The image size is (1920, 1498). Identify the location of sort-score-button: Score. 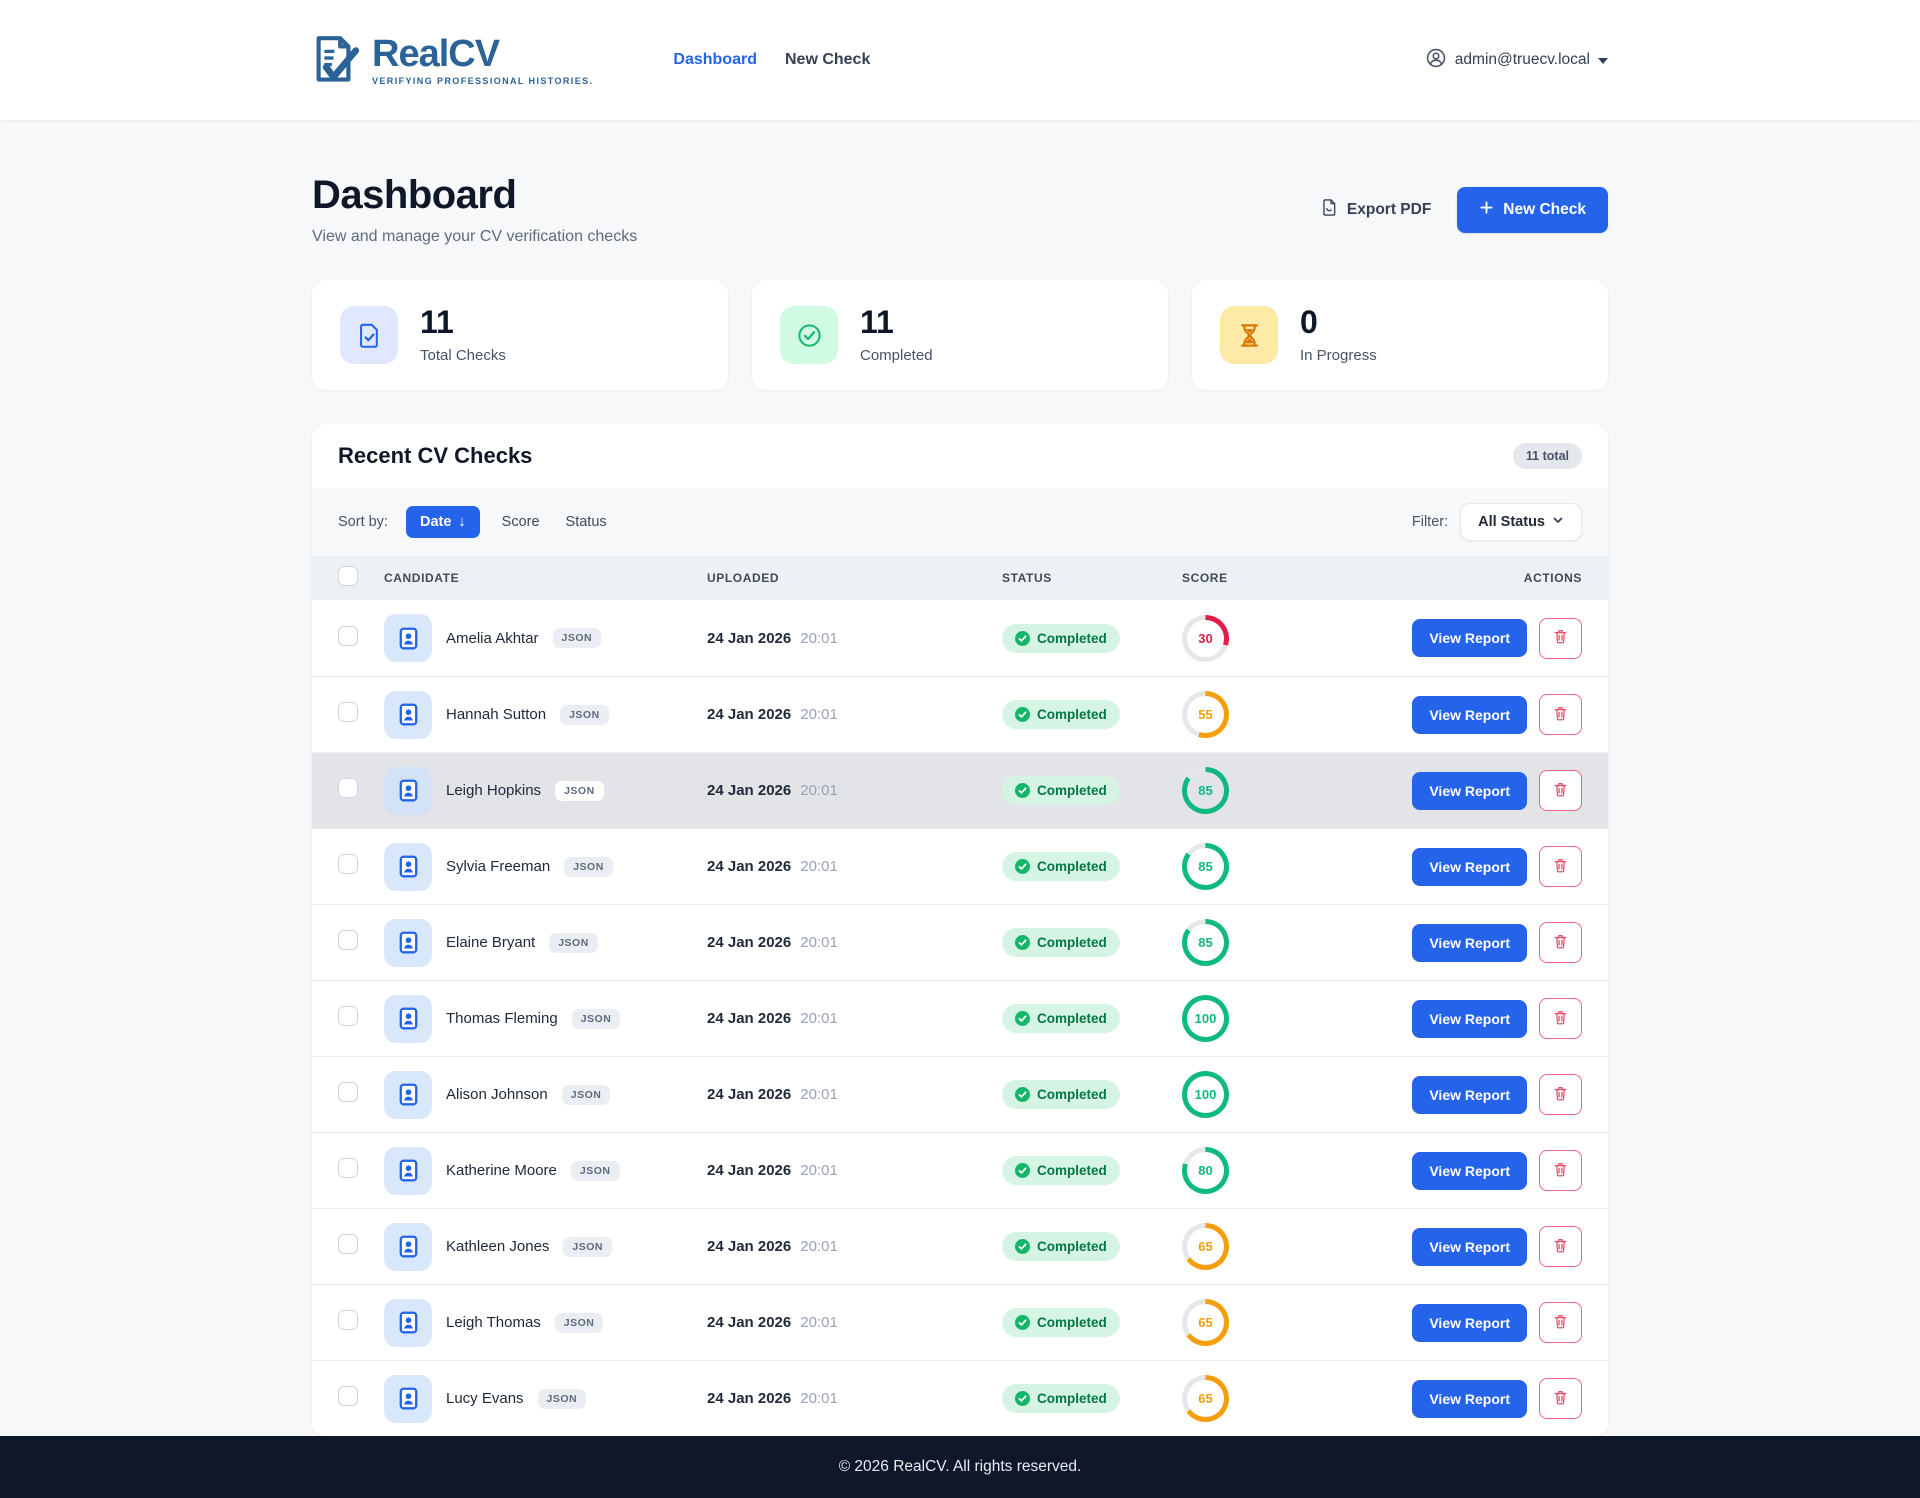
(521, 522).